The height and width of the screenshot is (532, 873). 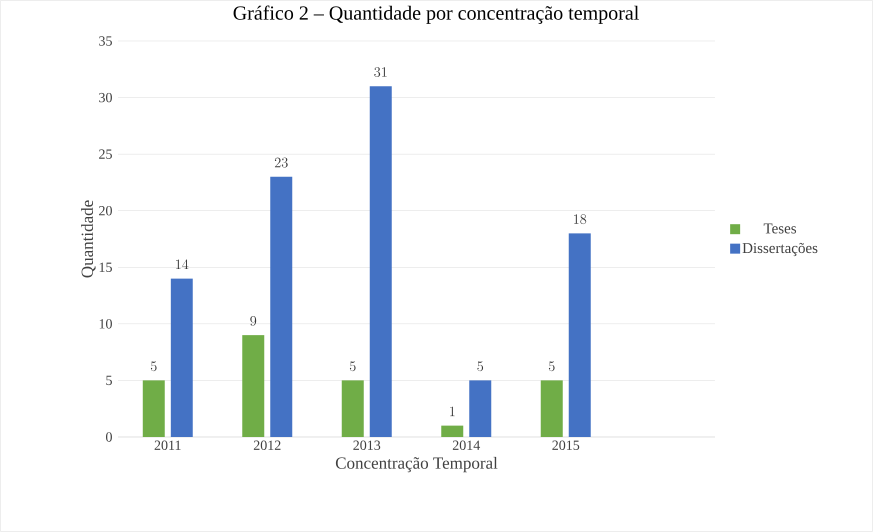 What do you see at coordinates (109, 381) in the screenshot?
I see `y-tick-label: 5` at bounding box center [109, 381].